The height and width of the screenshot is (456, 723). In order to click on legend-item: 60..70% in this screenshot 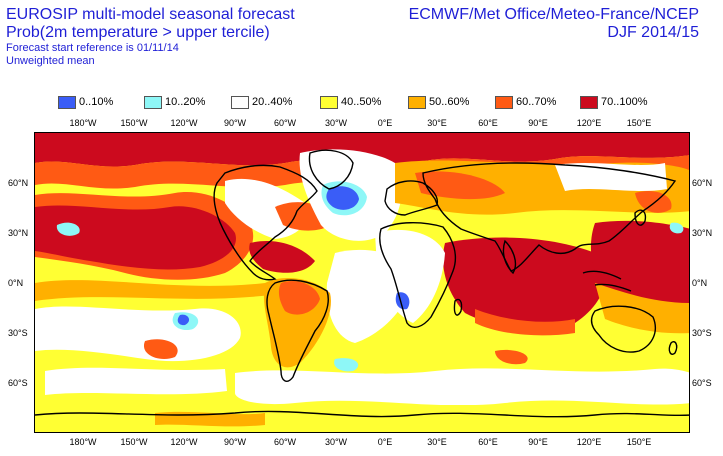, I will do `click(525, 102)`.